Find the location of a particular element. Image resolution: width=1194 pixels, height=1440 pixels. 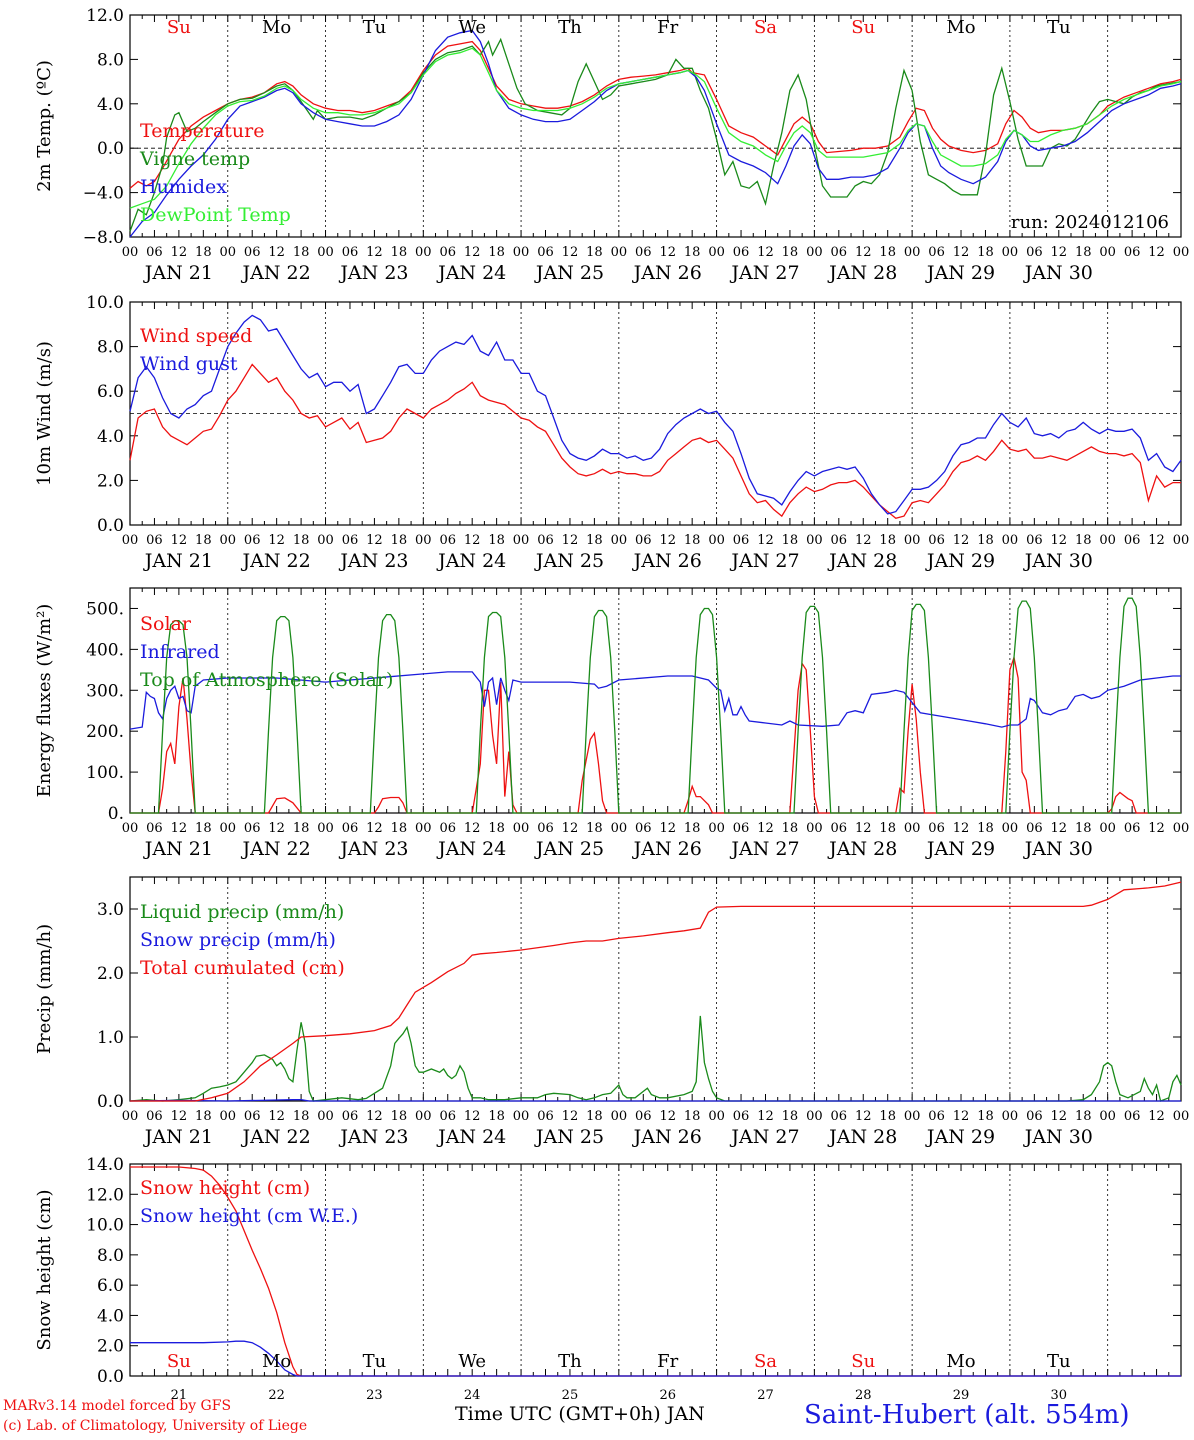

snow-weekday-label: Su is located at coordinates (863, 1361).